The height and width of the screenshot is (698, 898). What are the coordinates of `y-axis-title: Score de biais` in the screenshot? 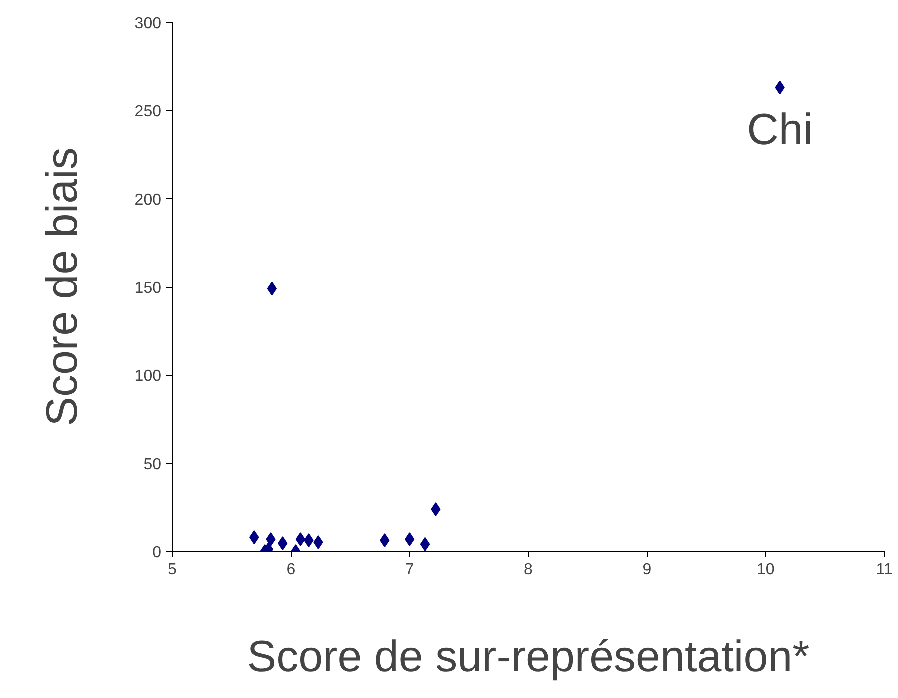 It's located at (62, 287).